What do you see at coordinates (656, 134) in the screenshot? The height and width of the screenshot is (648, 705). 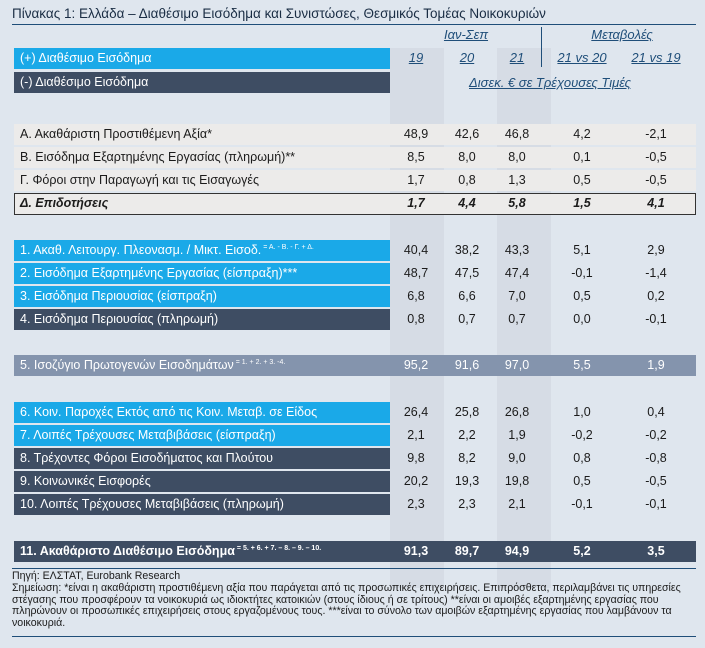 I see `change-cell: -2,1` at bounding box center [656, 134].